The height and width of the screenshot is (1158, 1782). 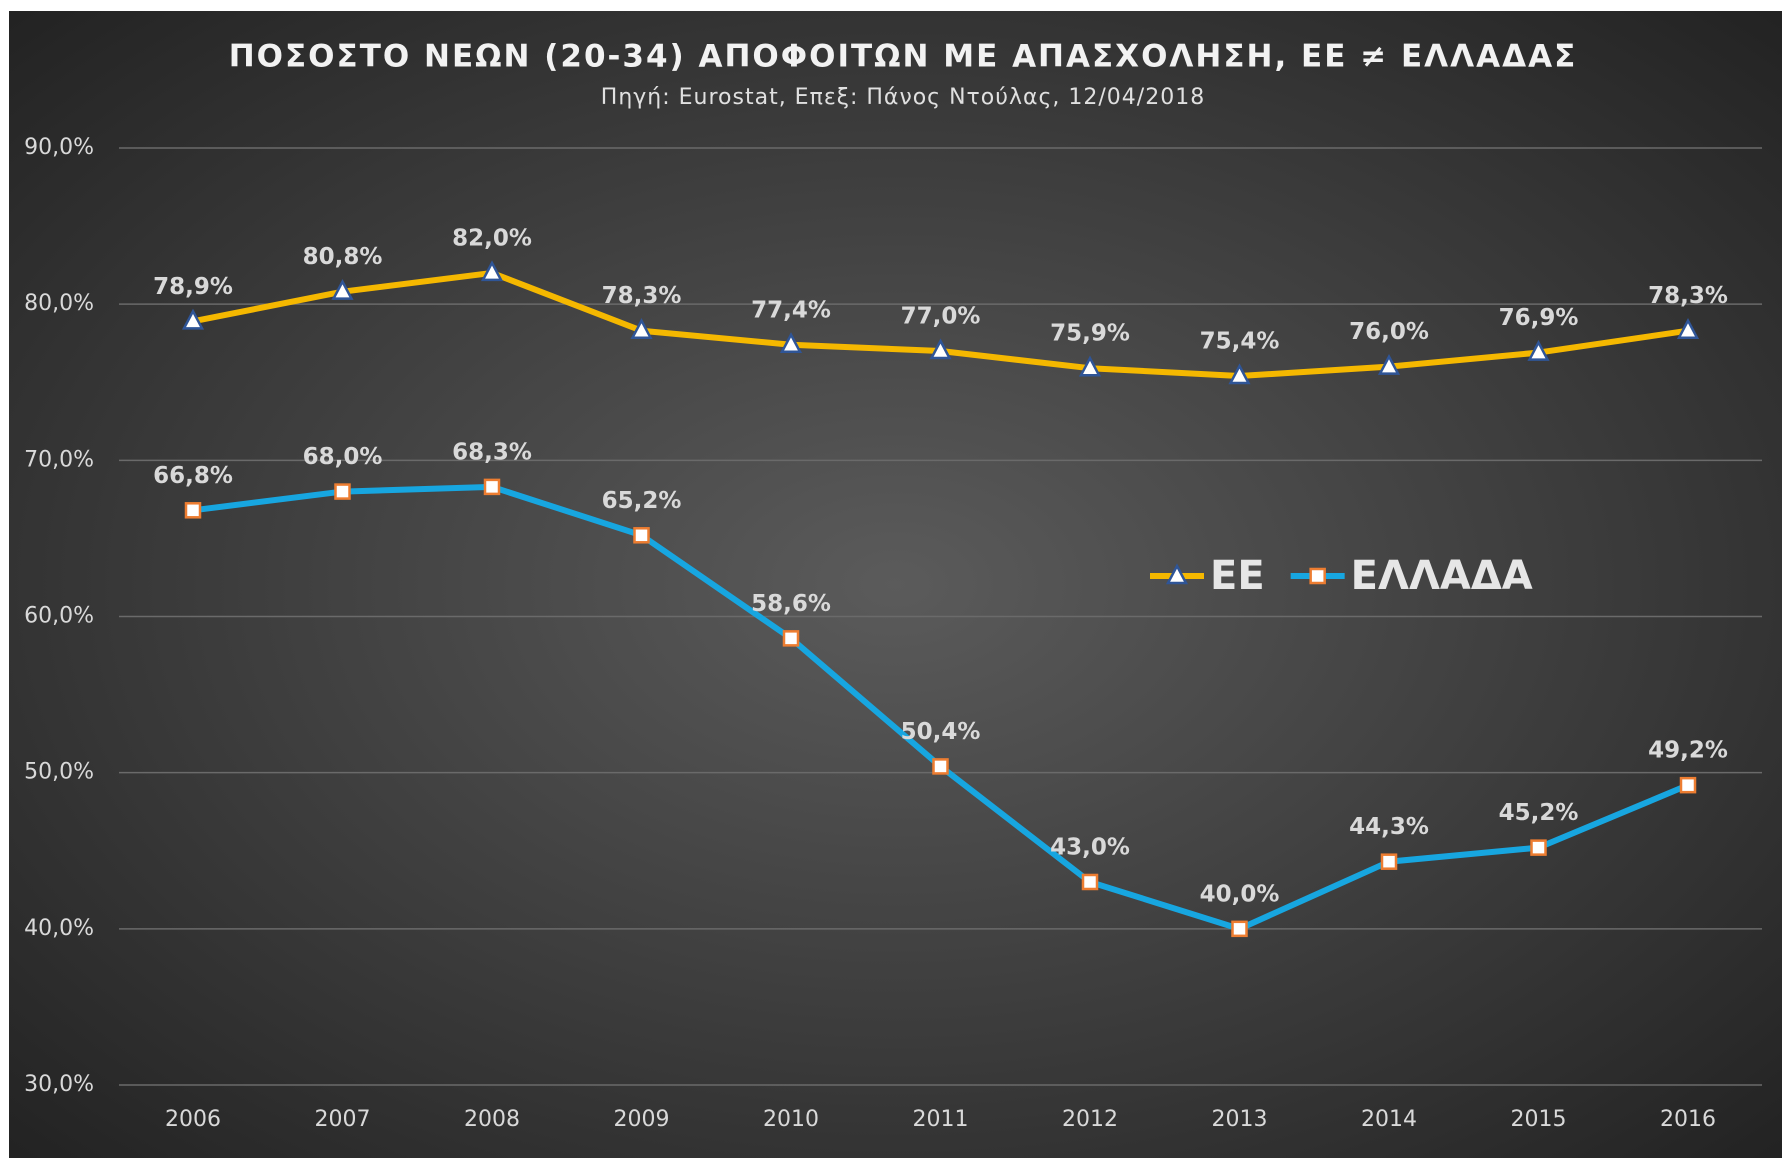 I want to click on legend-label: ΕΕ, so click(x=1237, y=576).